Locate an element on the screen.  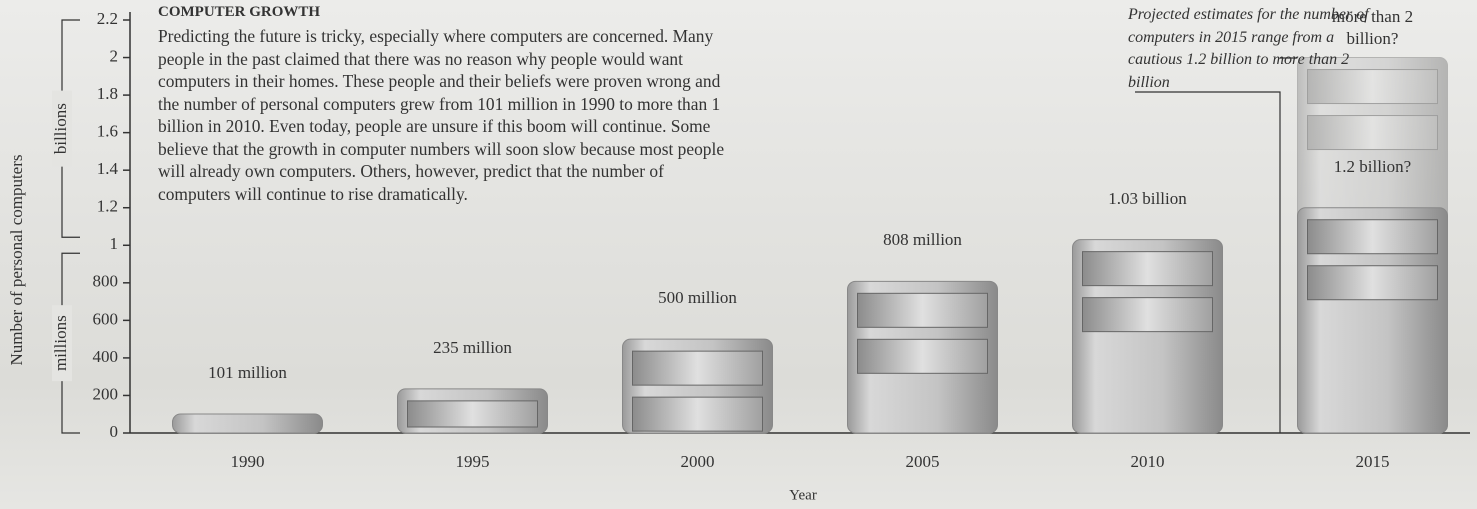
value-label: 808 million is located at coordinates (922, 240).